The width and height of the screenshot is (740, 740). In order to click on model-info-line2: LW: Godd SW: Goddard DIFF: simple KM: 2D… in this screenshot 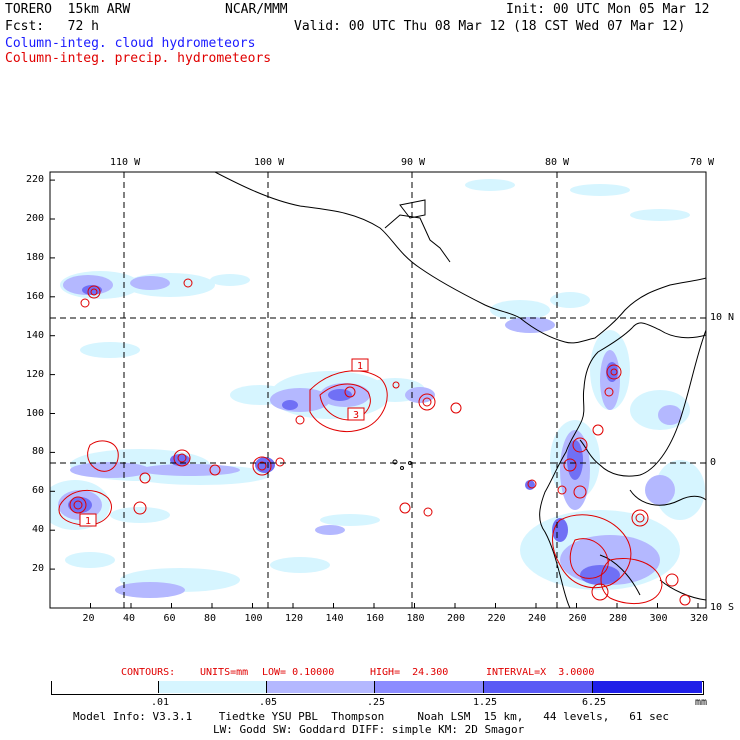, I will do `click(369, 729)`.